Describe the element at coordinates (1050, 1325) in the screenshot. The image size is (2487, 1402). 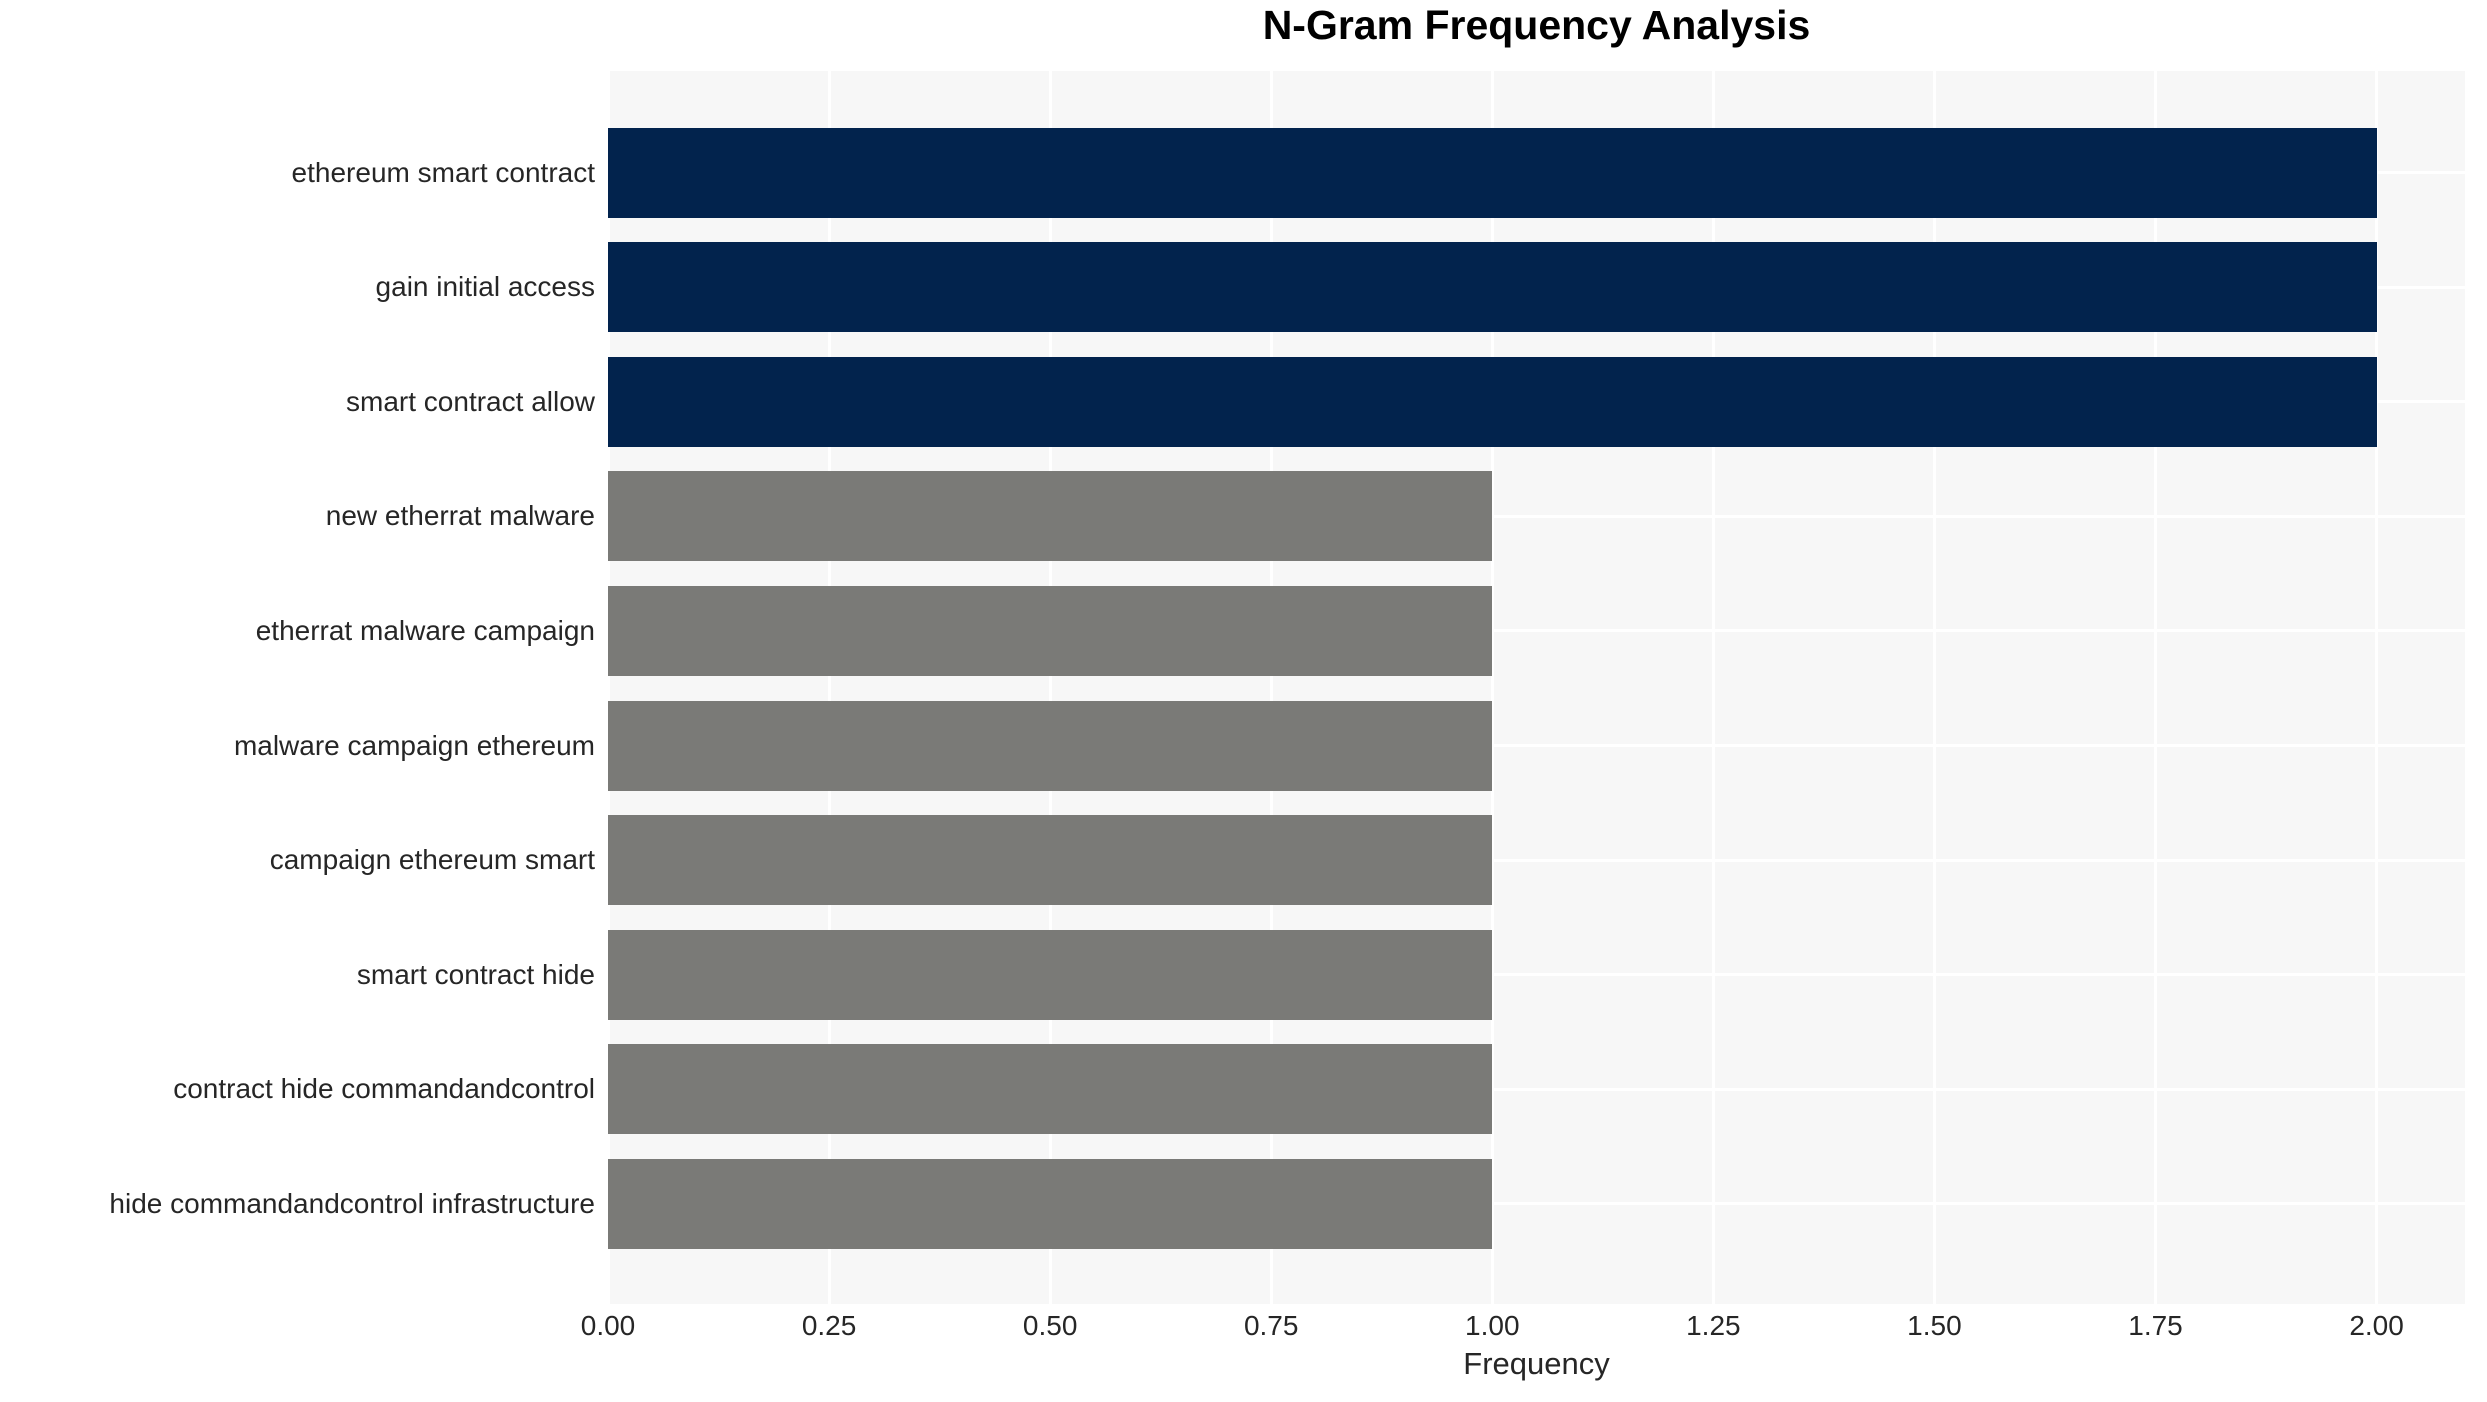
I see `x-tick-label: 0.50` at that location.